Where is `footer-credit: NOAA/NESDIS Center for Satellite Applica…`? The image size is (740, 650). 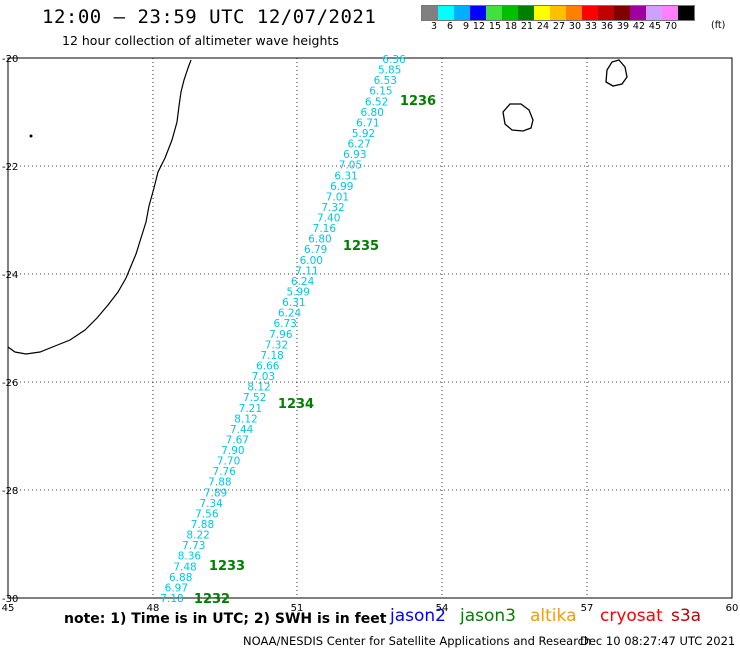
footer-credit: NOAA/NESDIS Center for Satellite Applica… is located at coordinates (417, 641).